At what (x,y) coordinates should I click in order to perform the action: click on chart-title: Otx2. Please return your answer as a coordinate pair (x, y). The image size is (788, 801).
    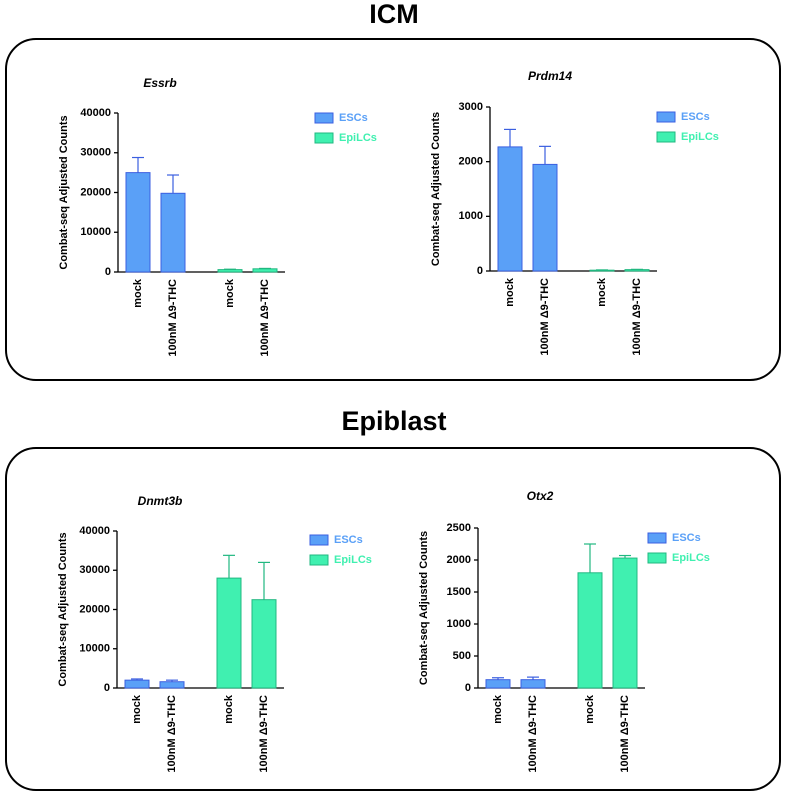
    Looking at the image, I should click on (540, 496).